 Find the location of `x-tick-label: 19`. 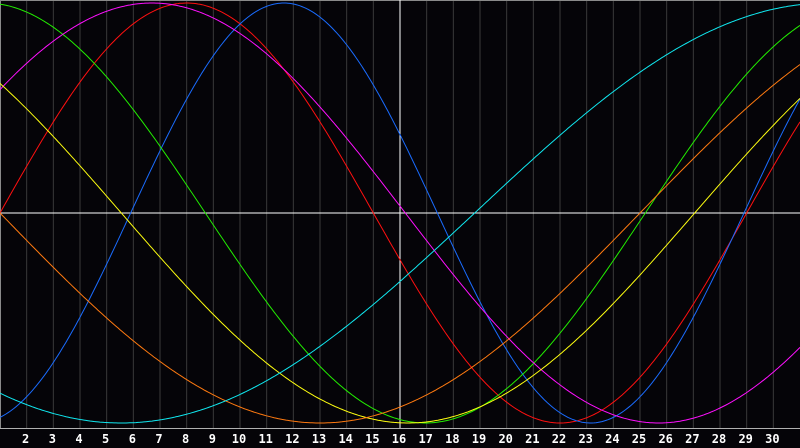

x-tick-label: 19 is located at coordinates (479, 439).